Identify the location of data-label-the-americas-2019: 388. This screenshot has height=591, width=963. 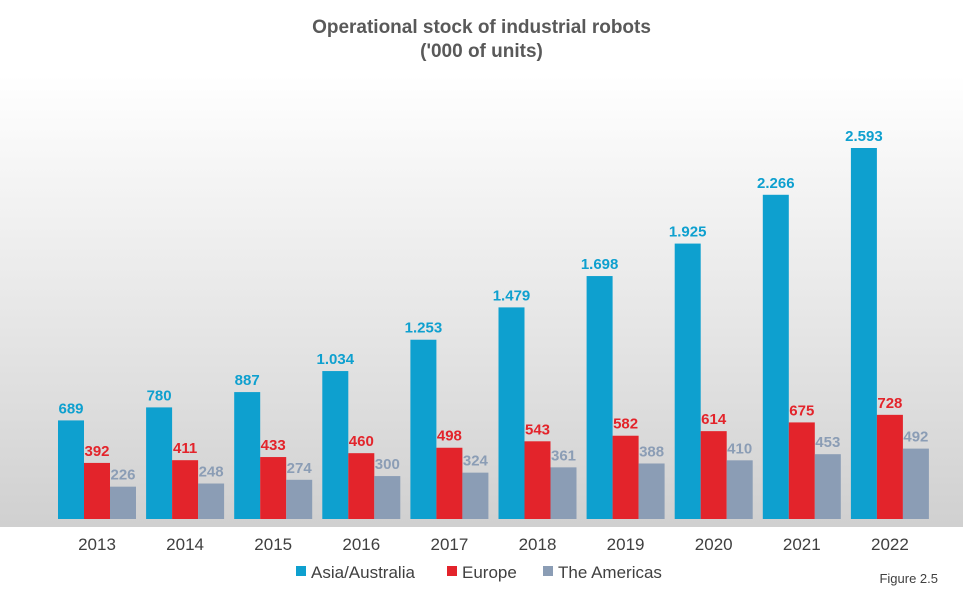
(651, 451).